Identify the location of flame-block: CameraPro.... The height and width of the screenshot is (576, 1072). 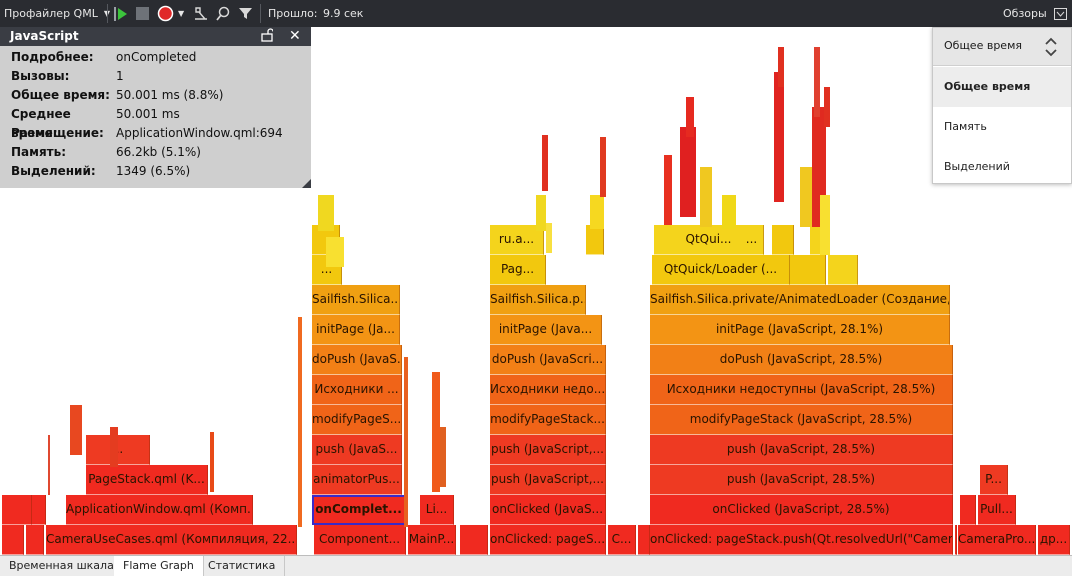
(997, 540).